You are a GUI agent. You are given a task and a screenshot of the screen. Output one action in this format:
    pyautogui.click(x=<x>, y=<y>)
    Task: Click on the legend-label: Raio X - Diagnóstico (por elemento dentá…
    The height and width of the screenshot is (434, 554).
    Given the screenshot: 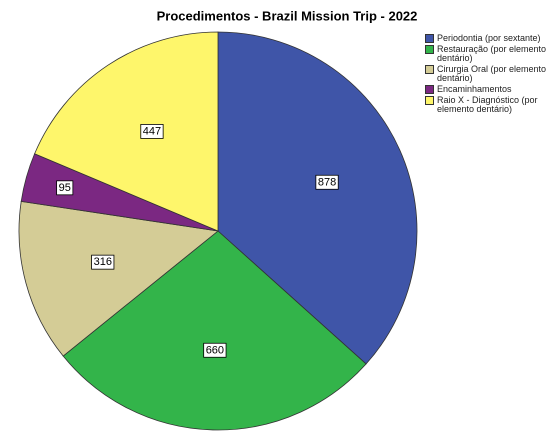 What is the action you would take?
    pyautogui.click(x=487, y=104)
    